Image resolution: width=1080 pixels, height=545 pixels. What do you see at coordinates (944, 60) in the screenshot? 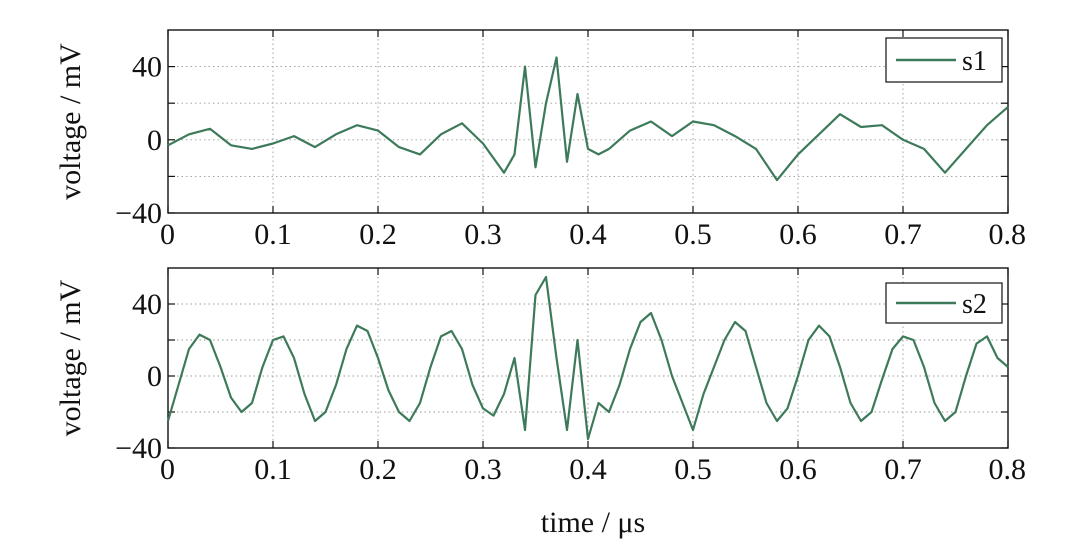
I see `legend: s1` at bounding box center [944, 60].